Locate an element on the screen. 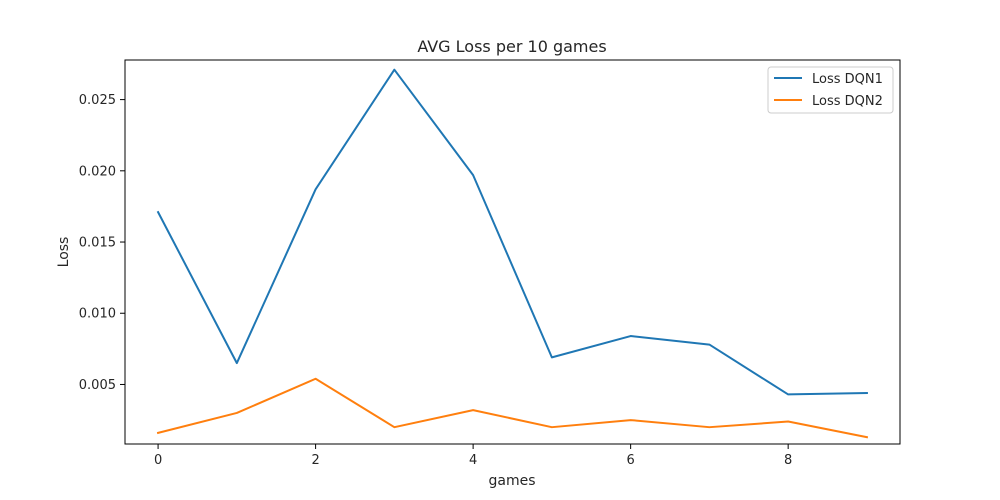 The image size is (1000, 500). x-axis-label: games is located at coordinates (511, 481).